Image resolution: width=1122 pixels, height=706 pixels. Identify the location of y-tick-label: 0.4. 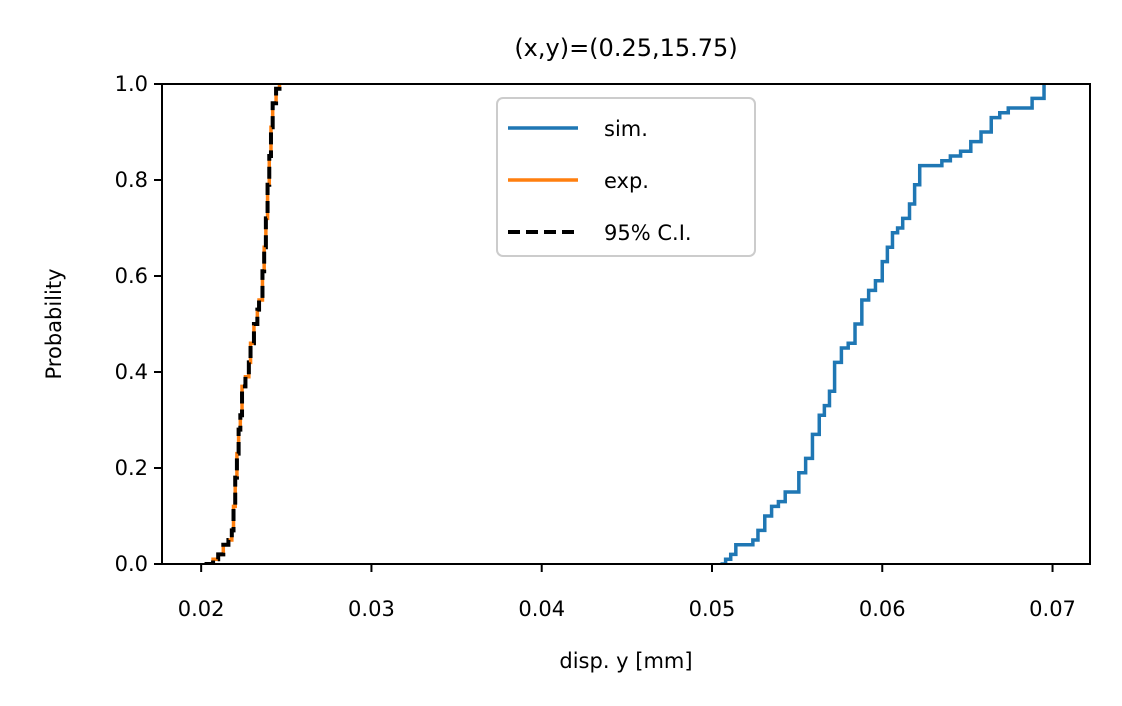
(131, 372).